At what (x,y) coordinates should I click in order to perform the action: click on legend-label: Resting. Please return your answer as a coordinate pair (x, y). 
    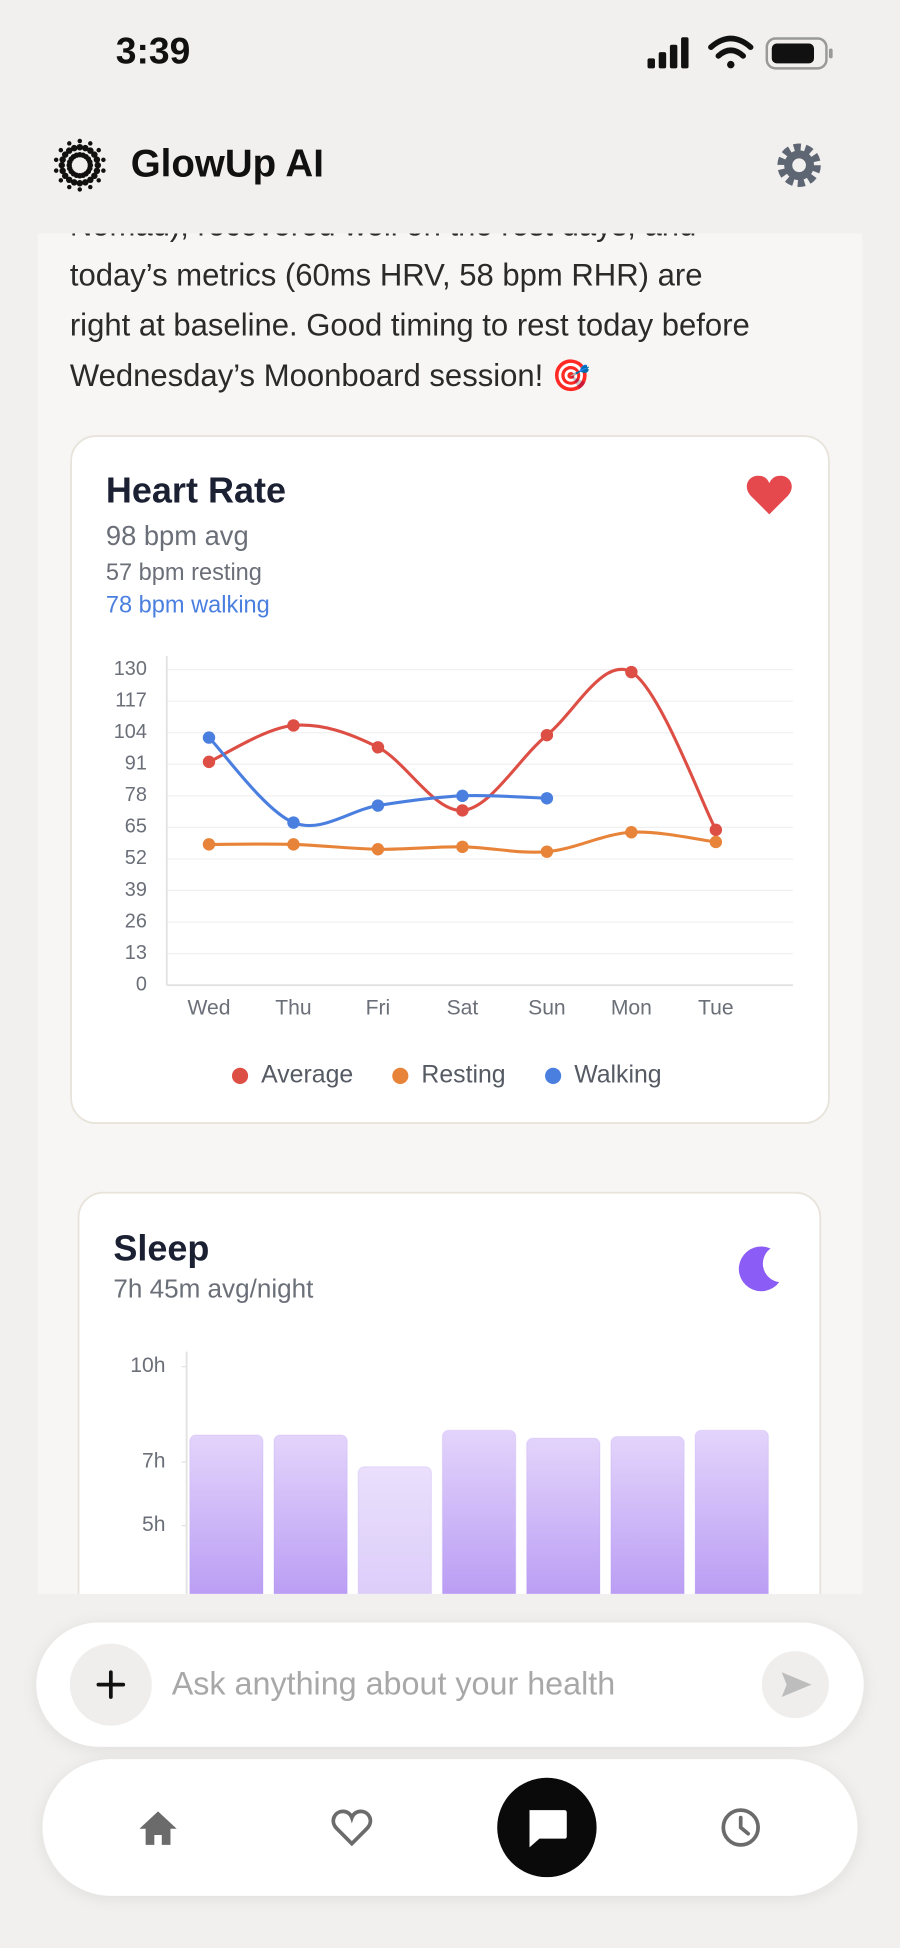
    Looking at the image, I should click on (463, 1074).